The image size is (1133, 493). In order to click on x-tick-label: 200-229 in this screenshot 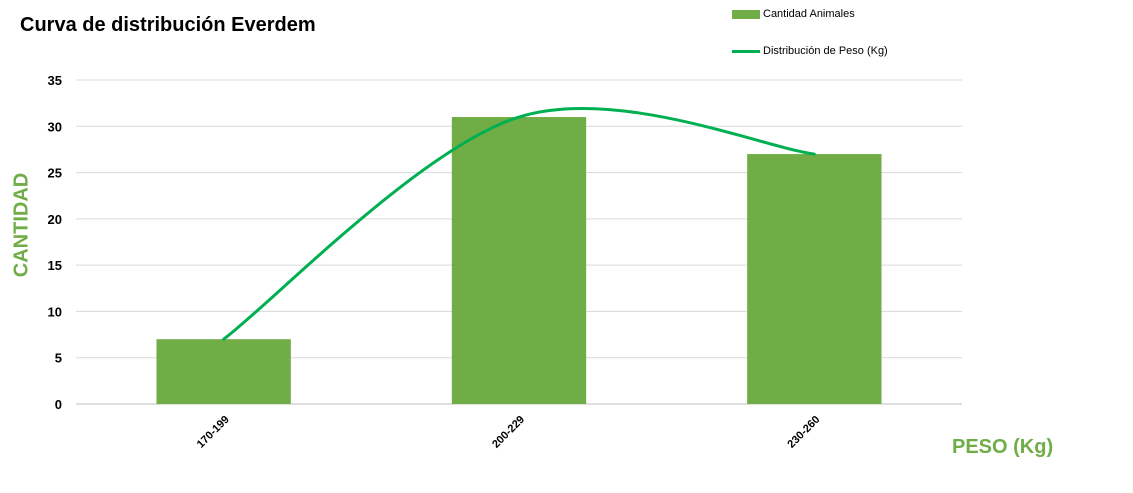, I will do `click(508, 432)`.